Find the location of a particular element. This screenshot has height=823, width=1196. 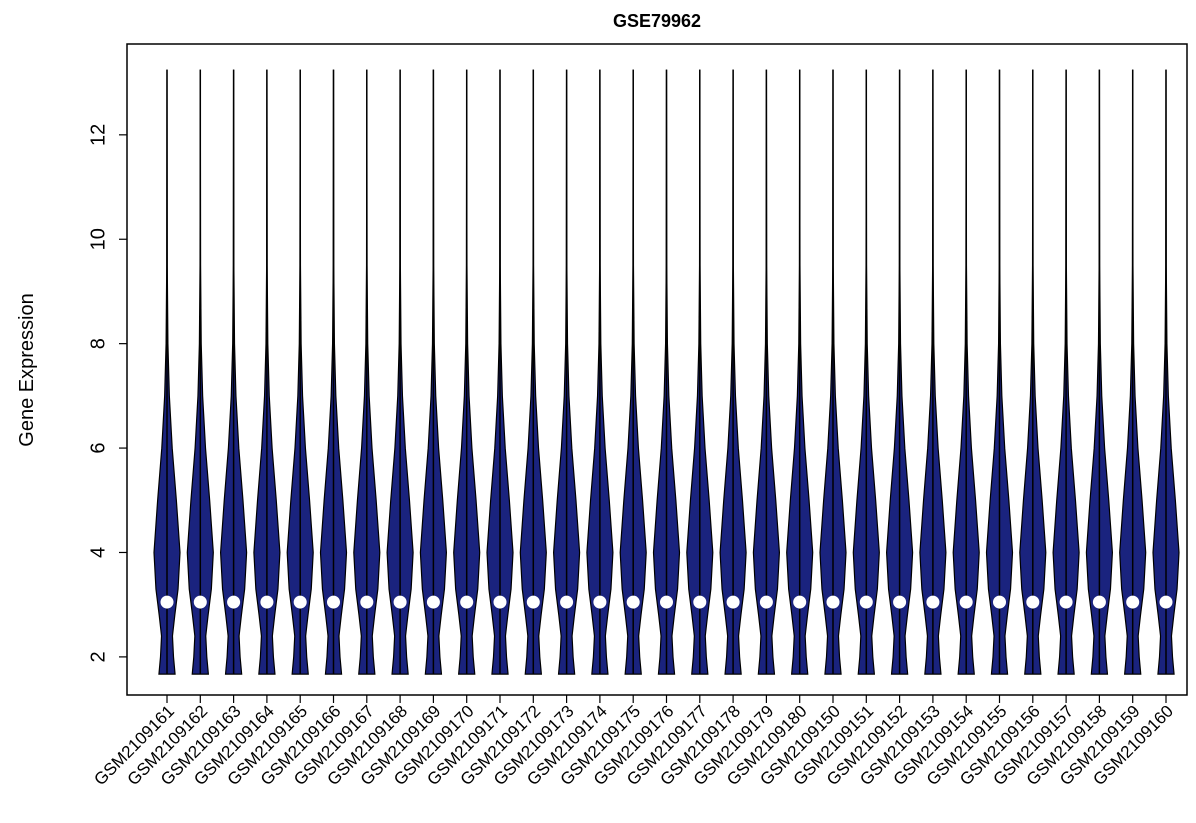

chart-title: GSE79962 is located at coordinates (657, 21).